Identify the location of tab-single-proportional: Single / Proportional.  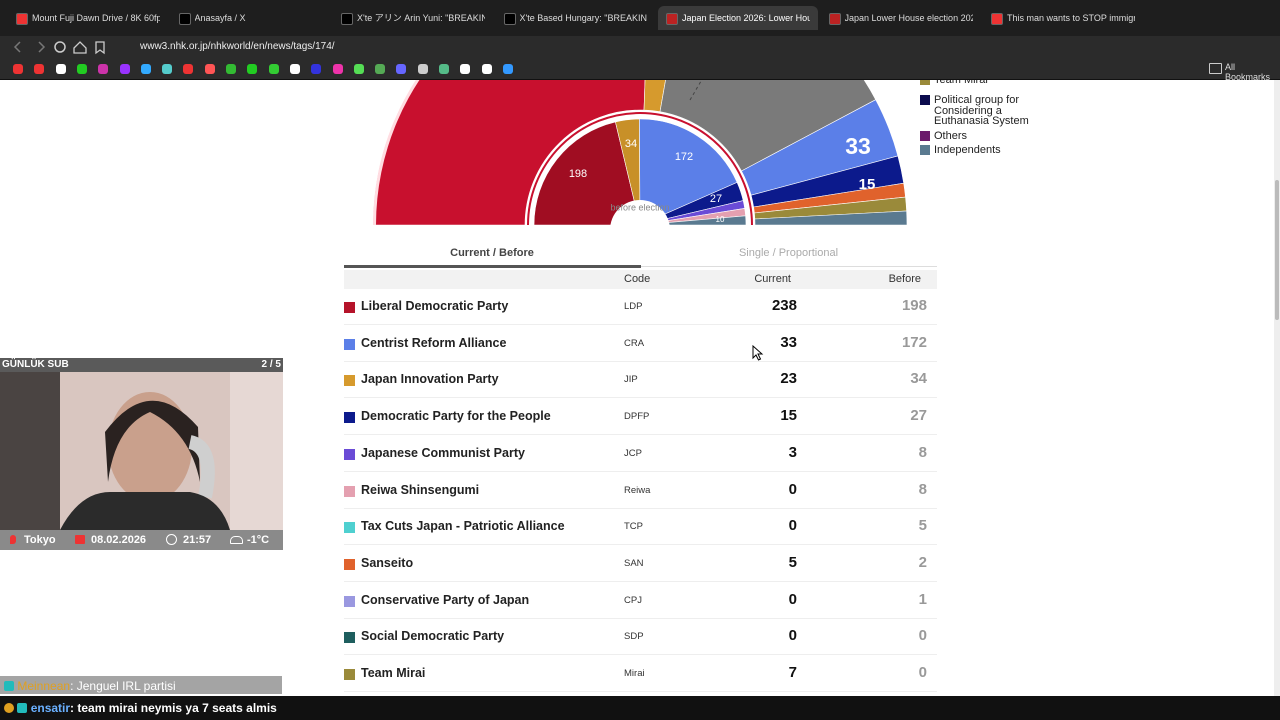
(788, 253).